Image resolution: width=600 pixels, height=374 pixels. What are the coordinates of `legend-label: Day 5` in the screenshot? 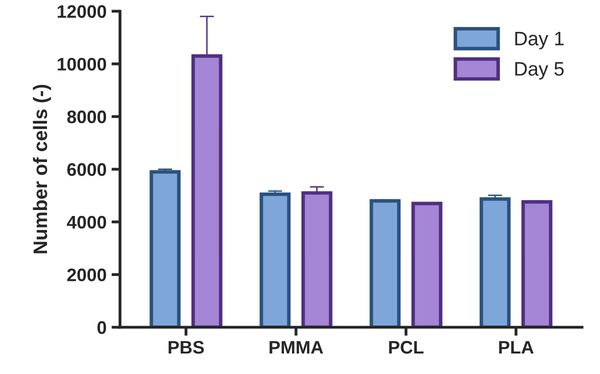 It's located at (539, 71).